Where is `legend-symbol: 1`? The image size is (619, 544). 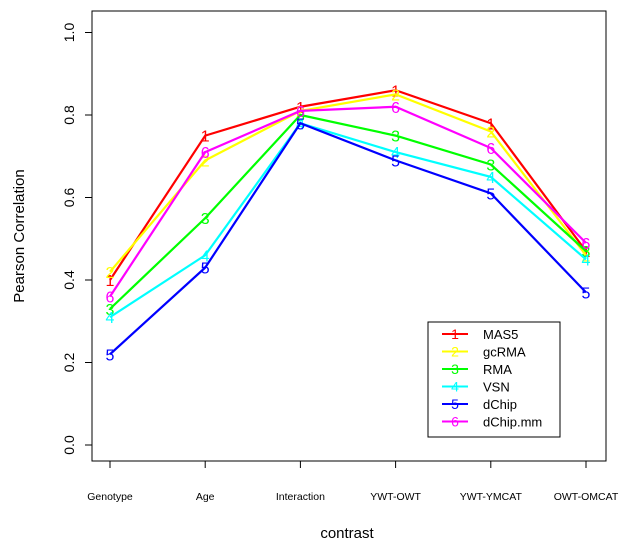
legend-symbol: 1 is located at coordinates (455, 334).